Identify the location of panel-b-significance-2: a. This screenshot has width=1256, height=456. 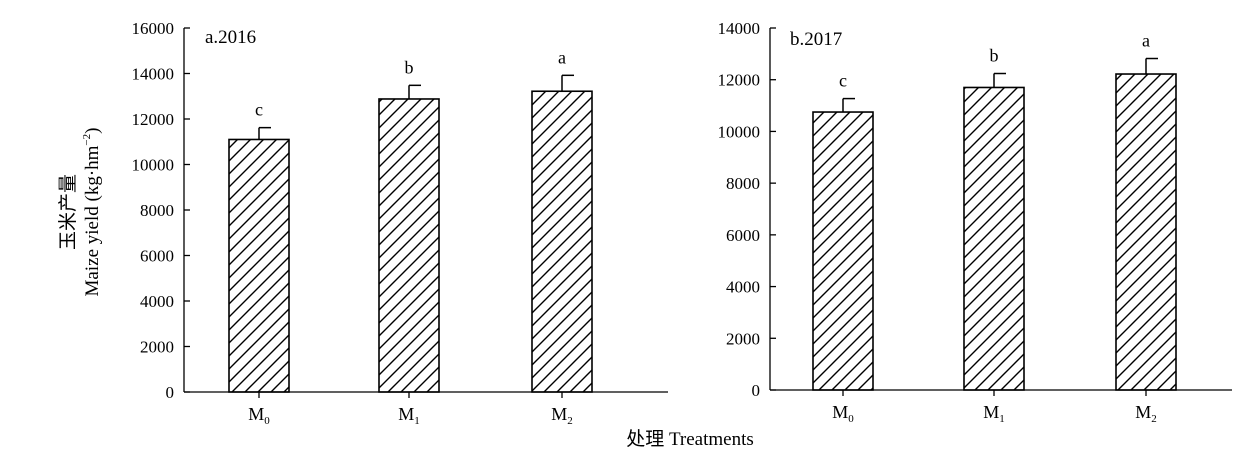
(1146, 41).